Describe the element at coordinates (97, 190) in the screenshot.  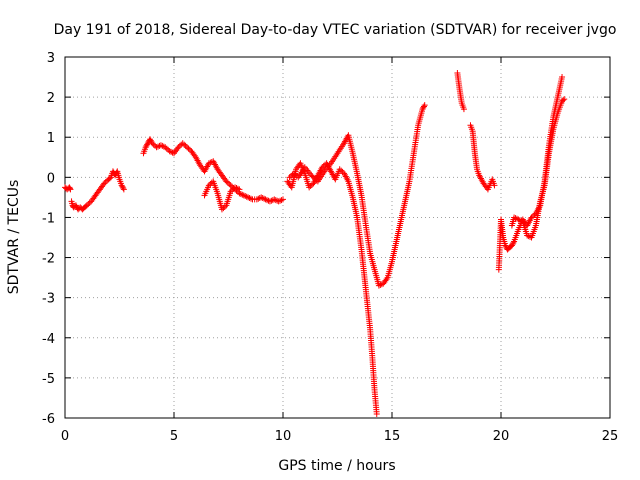
I see `series-seg2` at that location.